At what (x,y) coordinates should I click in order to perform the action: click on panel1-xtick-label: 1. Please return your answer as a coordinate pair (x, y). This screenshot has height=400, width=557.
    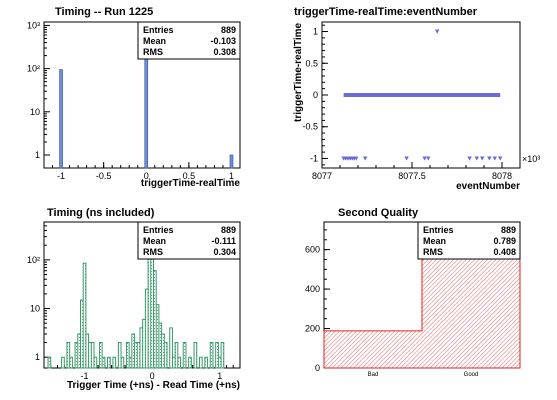
    Looking at the image, I should click on (231, 176).